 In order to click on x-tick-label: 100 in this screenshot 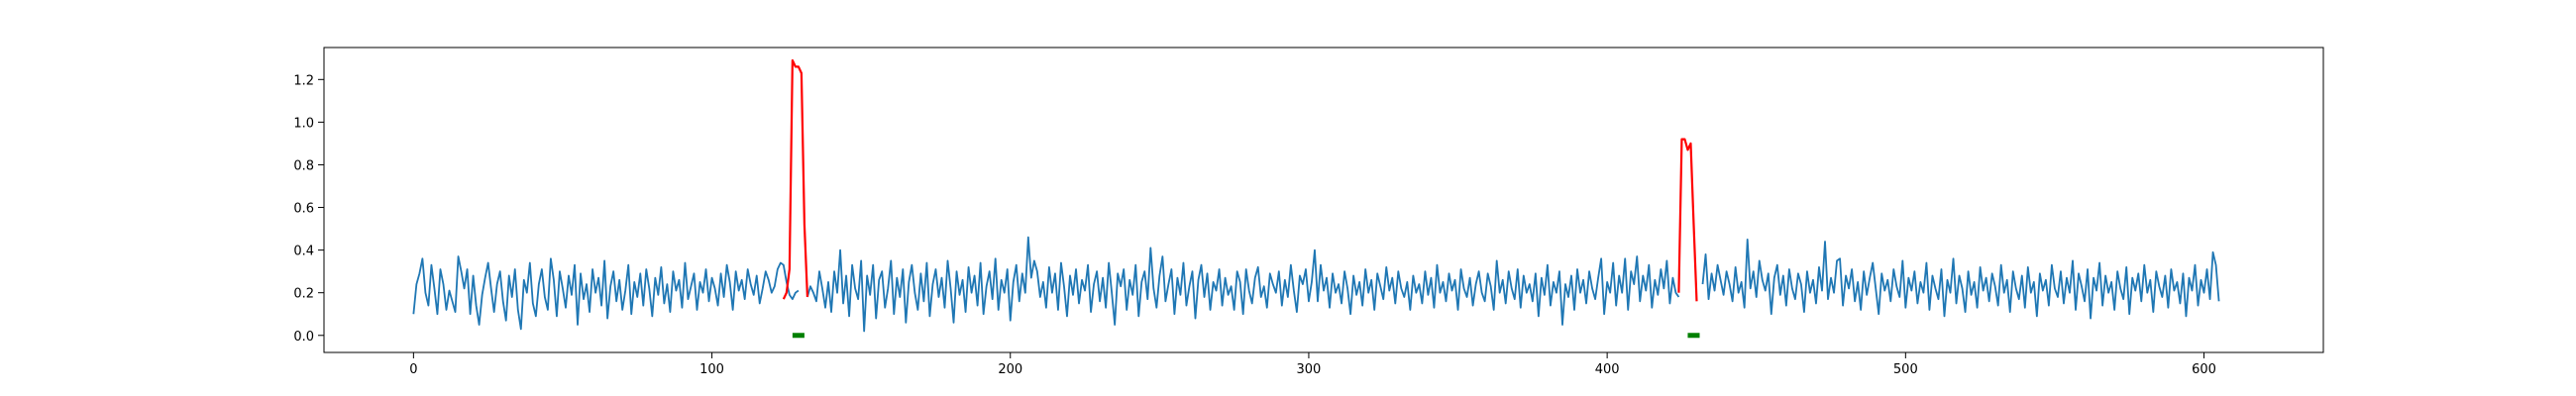, I will do `click(711, 370)`.